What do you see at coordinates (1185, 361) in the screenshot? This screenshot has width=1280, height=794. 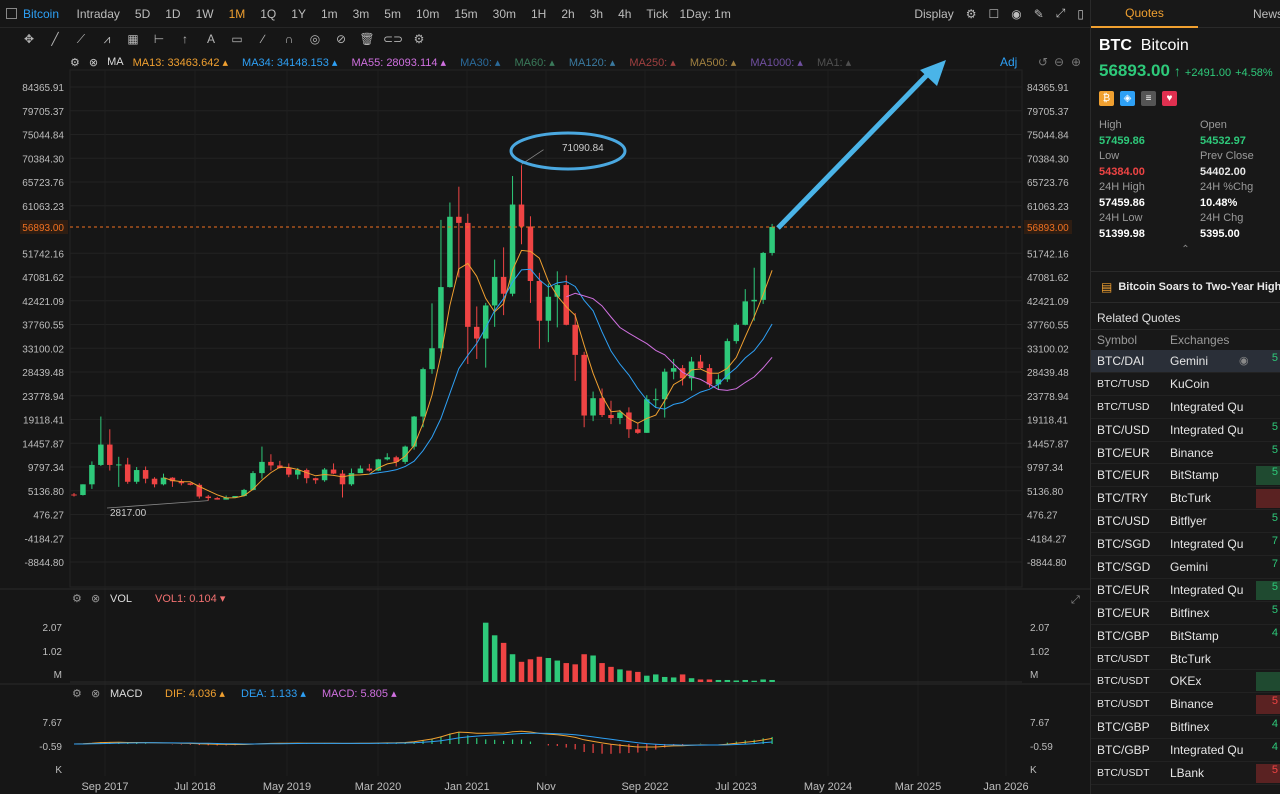 I see `quote-row: BTC/DAI Gemini 5 ◉` at bounding box center [1185, 361].